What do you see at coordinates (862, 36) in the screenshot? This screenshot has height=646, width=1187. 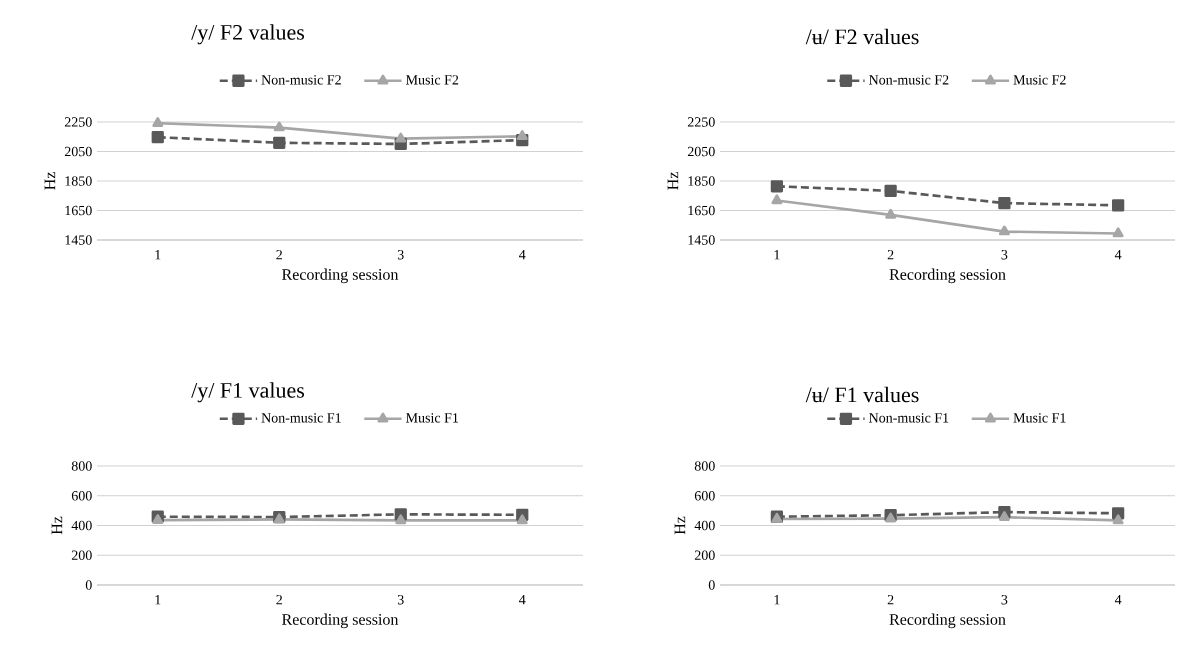 I see `chart-title: /ʉ/ F2 values` at bounding box center [862, 36].